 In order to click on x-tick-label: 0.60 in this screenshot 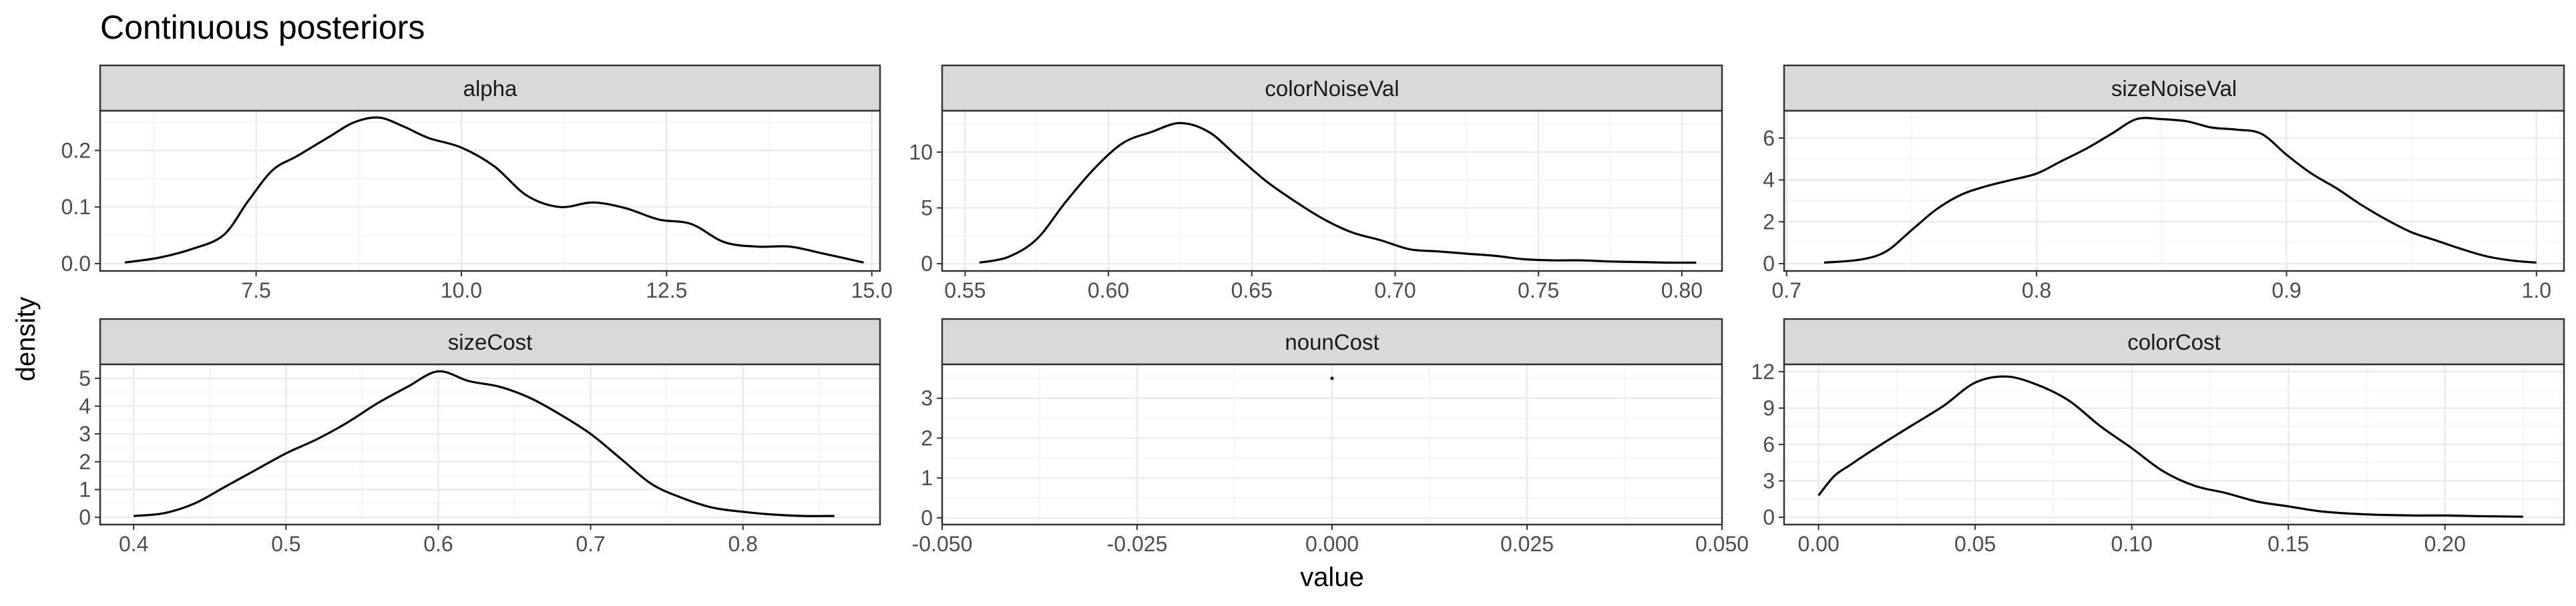, I will do `click(1108, 290)`.